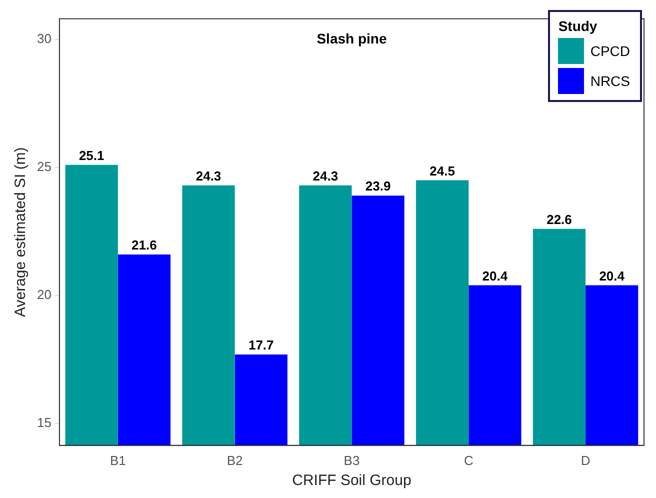  I want to click on y-tick-label: 20, so click(44, 294).